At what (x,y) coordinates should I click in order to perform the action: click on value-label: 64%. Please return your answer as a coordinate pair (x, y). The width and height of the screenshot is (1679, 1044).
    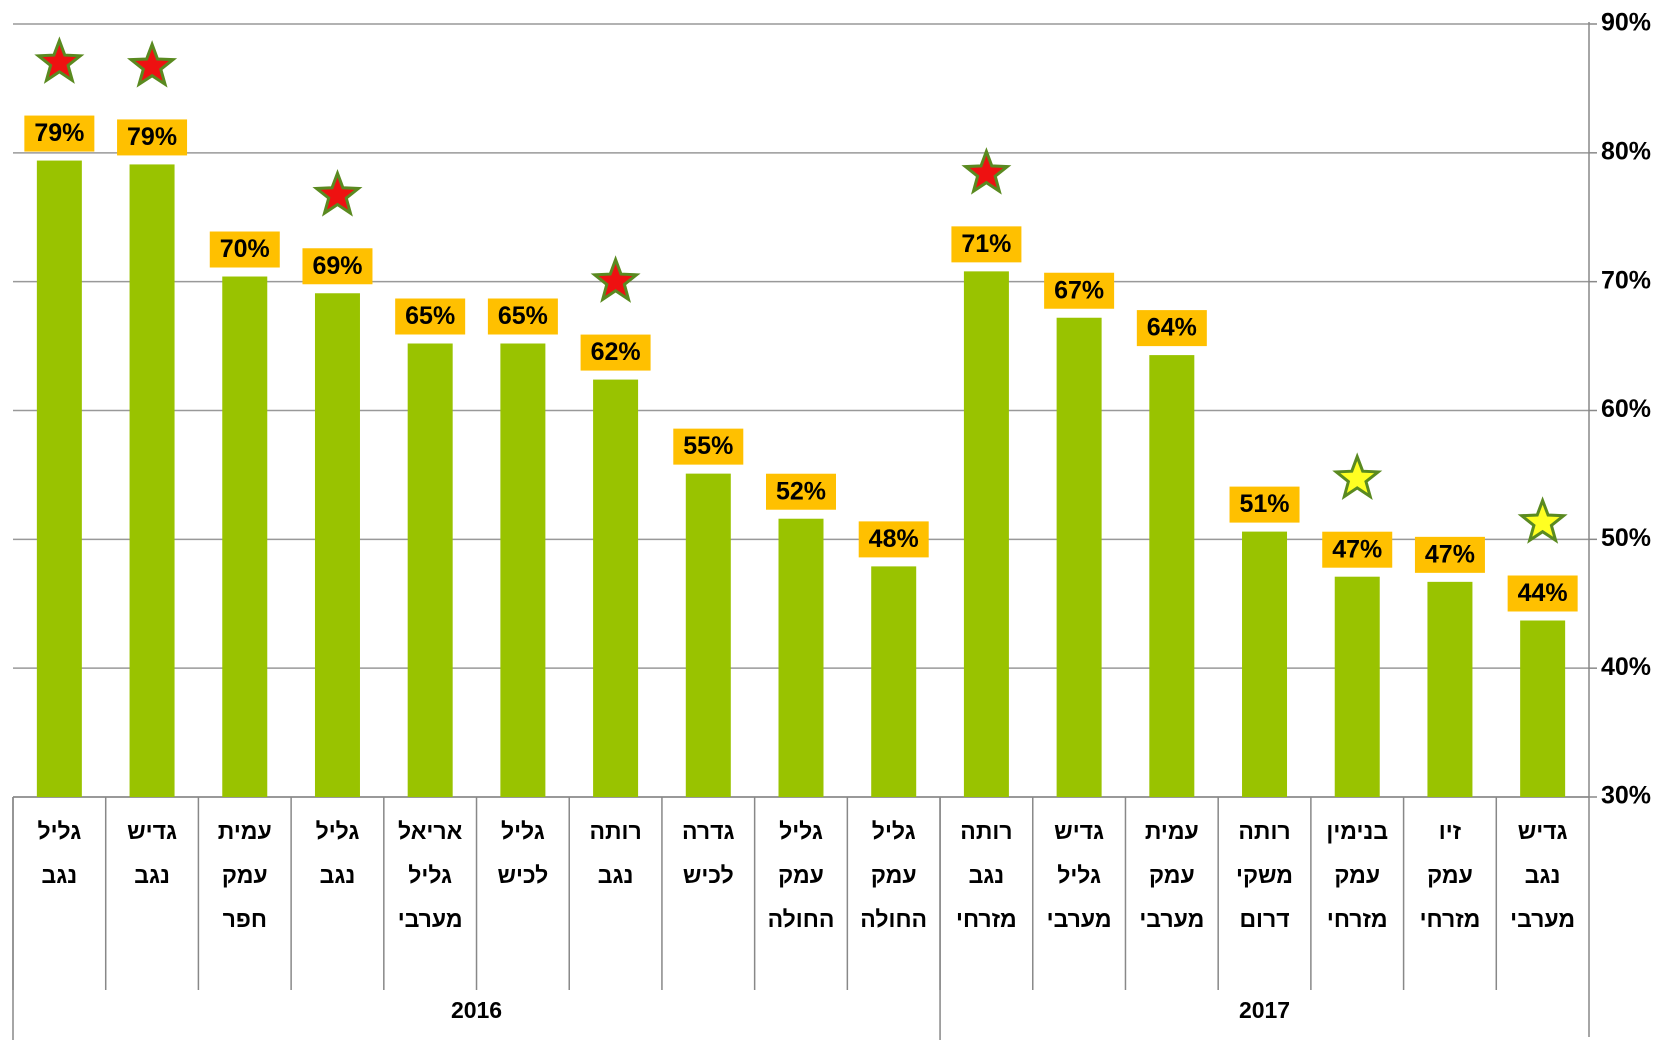
    Looking at the image, I should click on (1172, 328).